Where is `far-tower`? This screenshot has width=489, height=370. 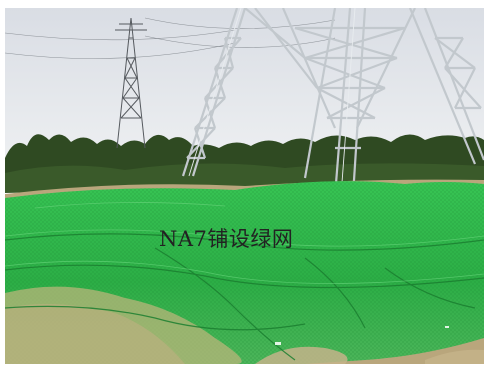 far-tower is located at coordinates (131, 83).